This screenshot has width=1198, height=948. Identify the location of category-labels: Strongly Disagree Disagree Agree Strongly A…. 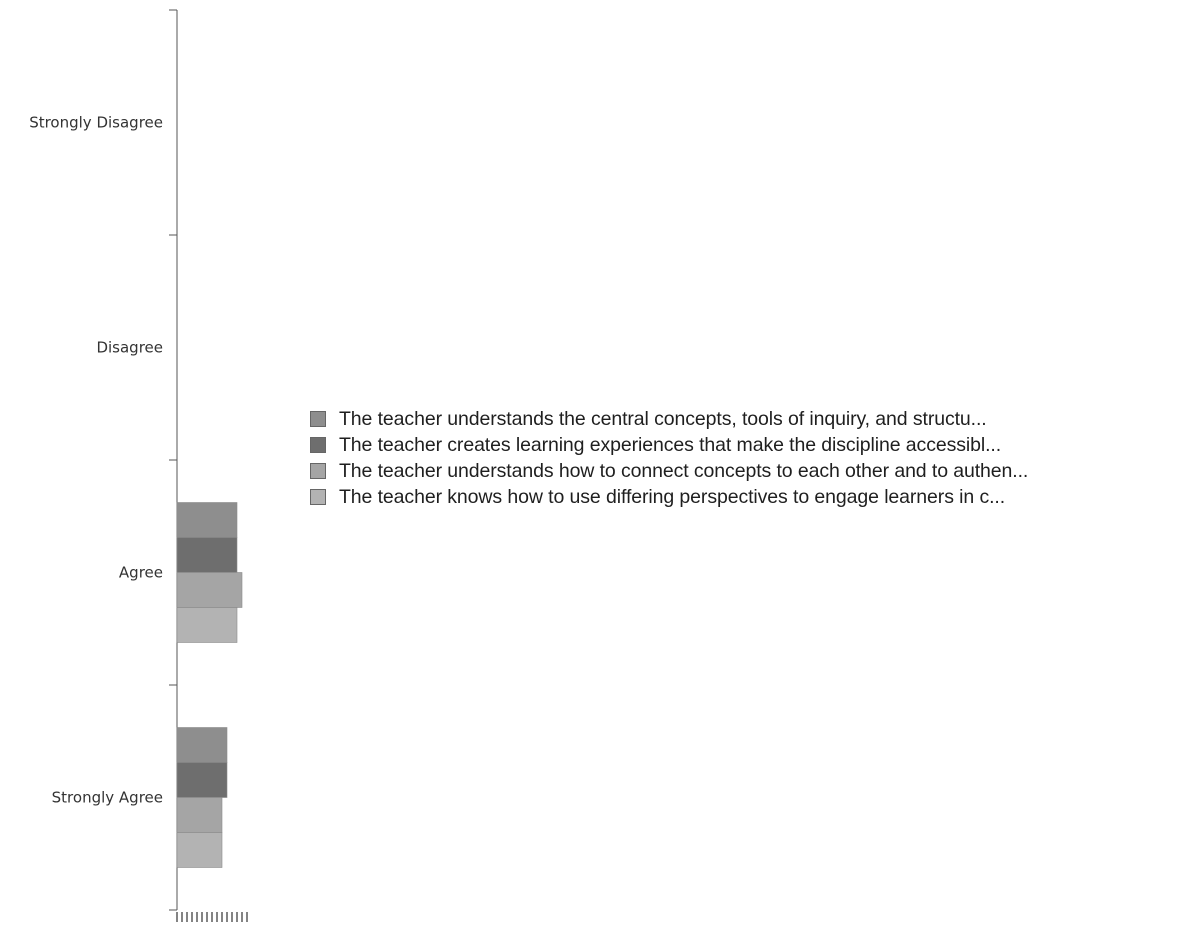
(96, 460).